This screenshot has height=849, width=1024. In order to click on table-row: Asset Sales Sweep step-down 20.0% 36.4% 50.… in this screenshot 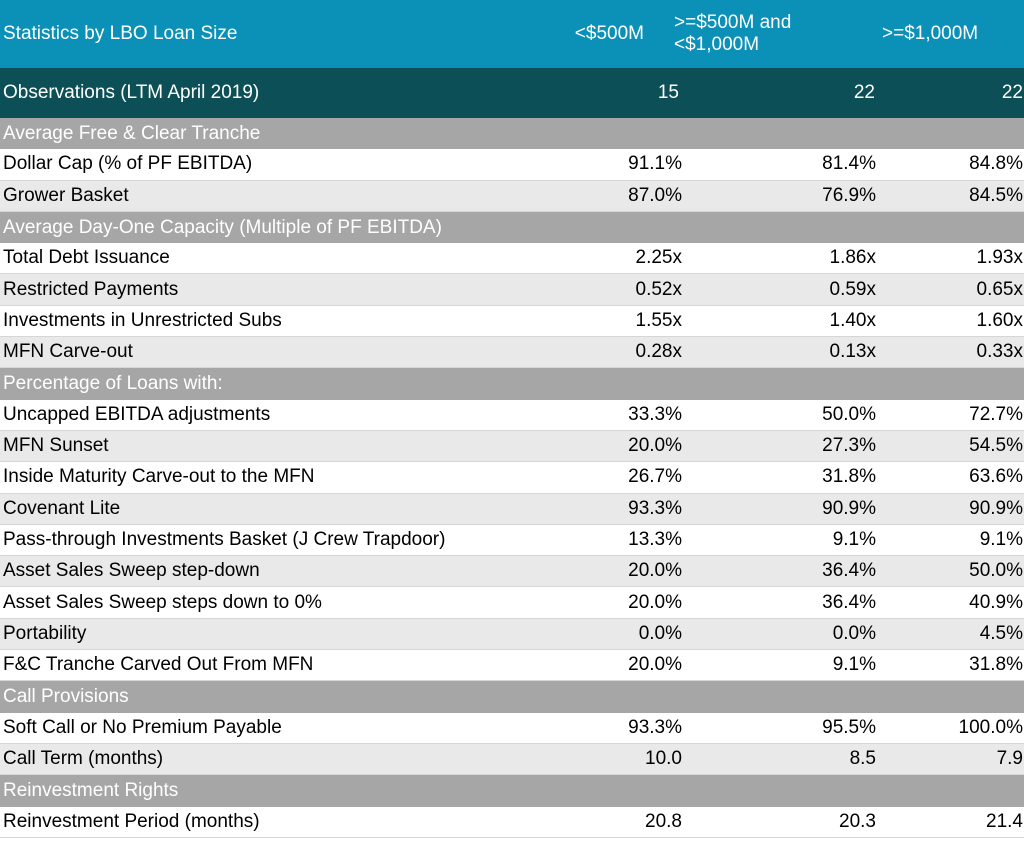, I will do `click(512, 572)`.